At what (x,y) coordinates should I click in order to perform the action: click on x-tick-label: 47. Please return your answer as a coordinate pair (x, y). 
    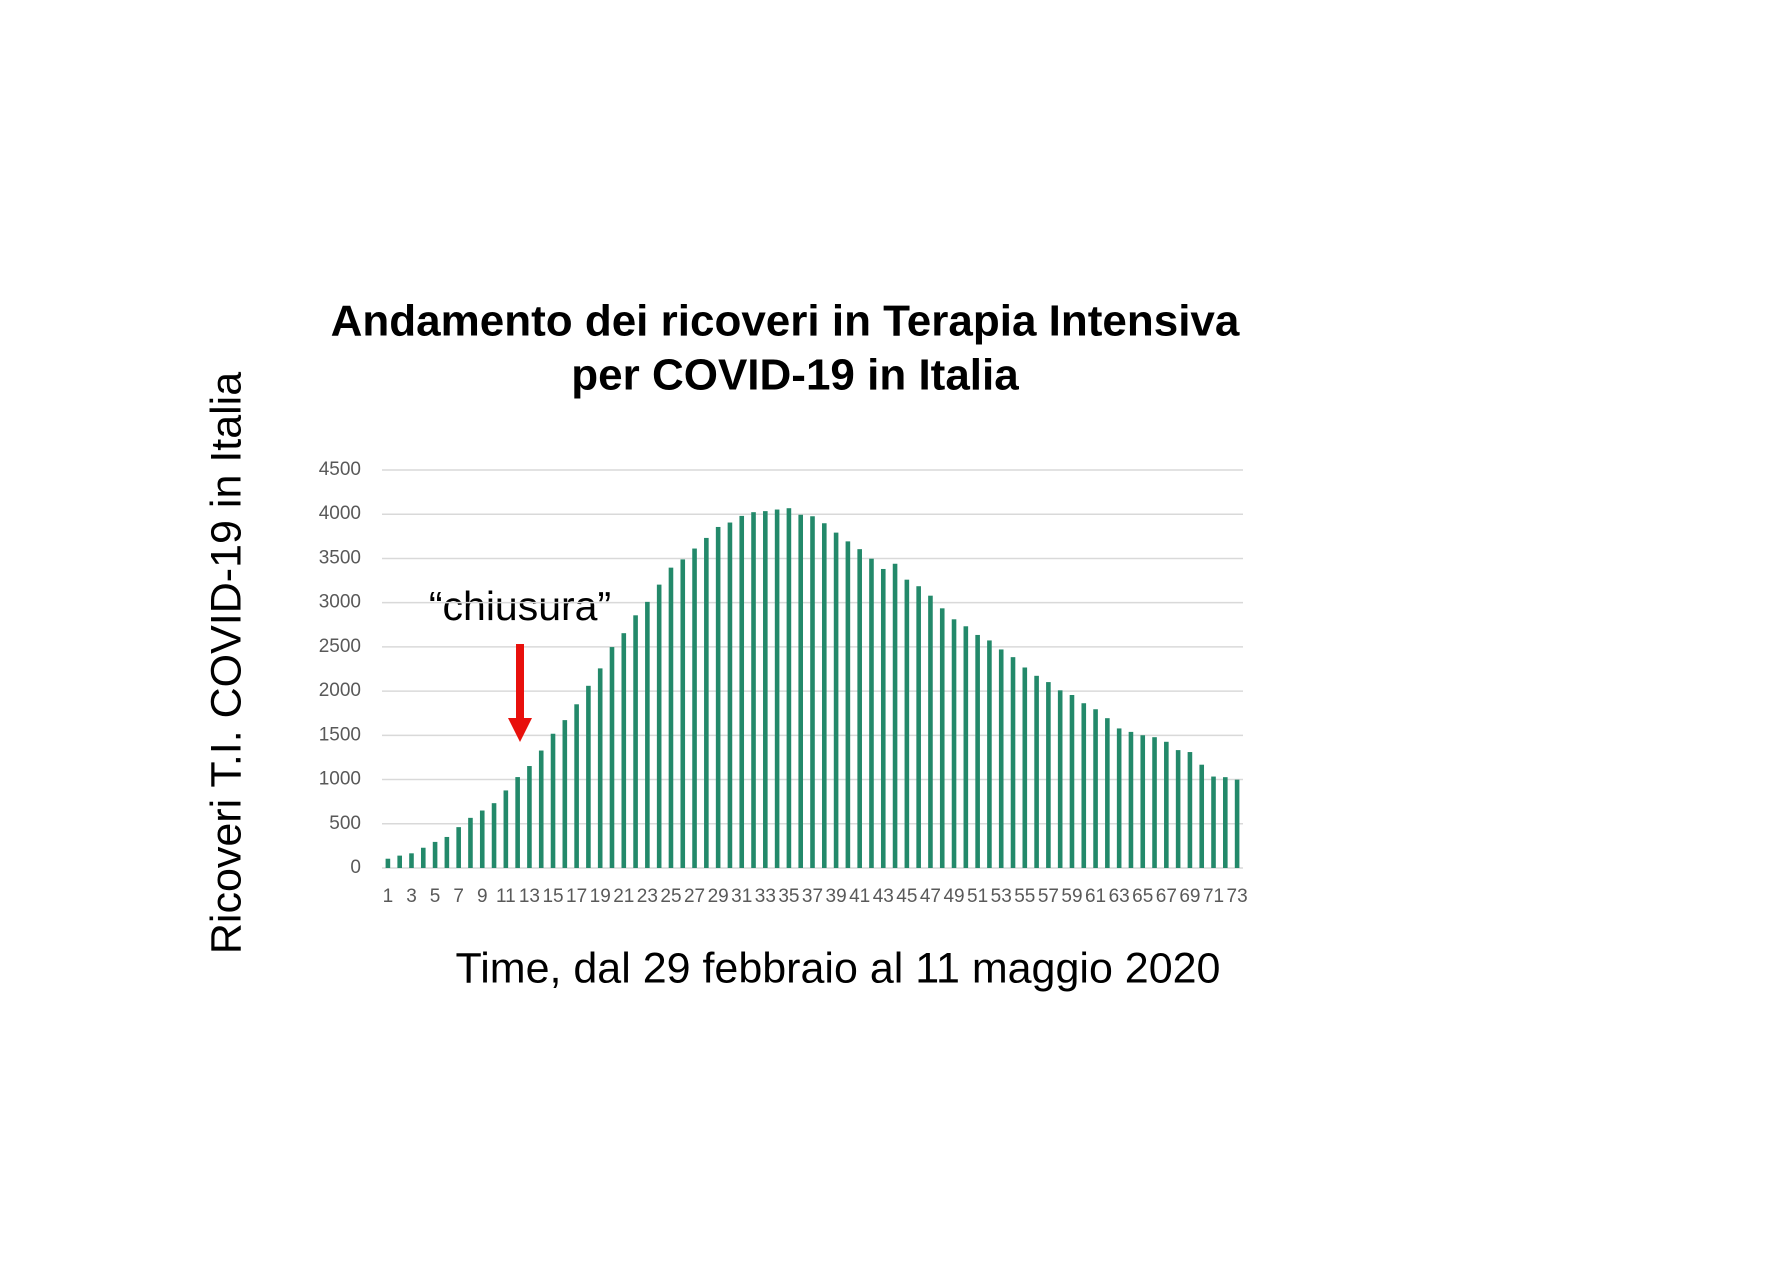
    Looking at the image, I should click on (930, 896).